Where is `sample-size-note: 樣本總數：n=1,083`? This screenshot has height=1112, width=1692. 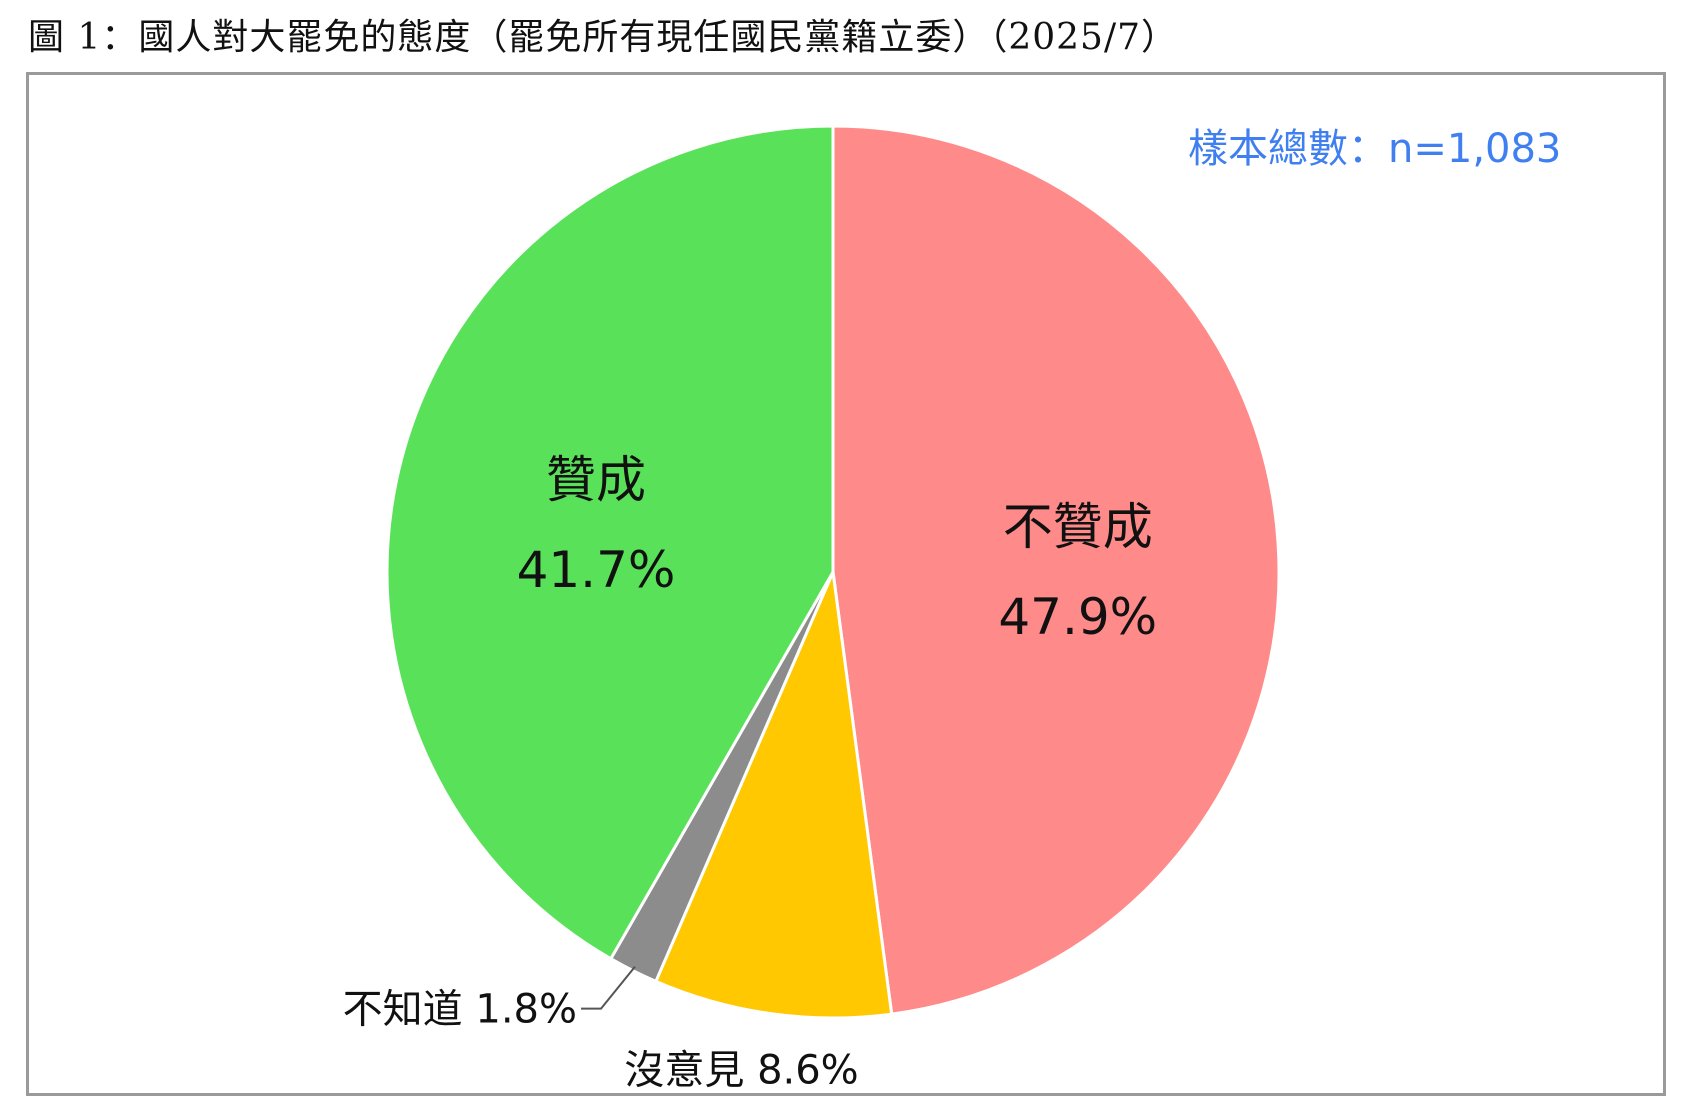 sample-size-note: 樣本總數：n=1,083 is located at coordinates (1375, 149).